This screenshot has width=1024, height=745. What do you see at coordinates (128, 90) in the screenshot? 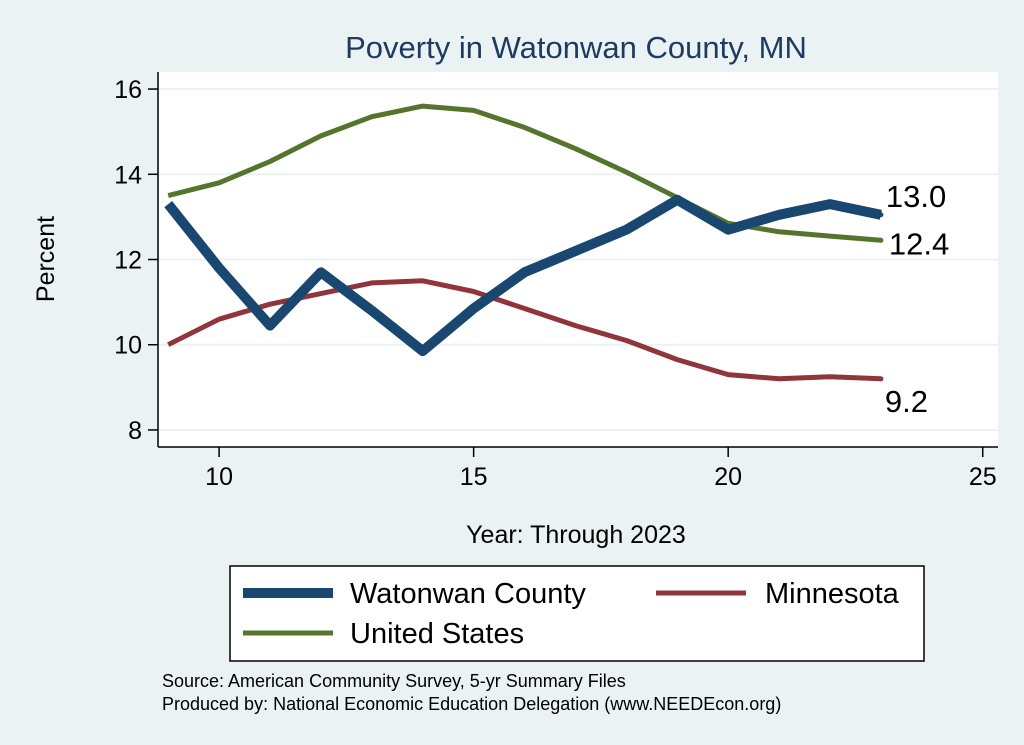
I see `y-tick-label-16: 16` at bounding box center [128, 90].